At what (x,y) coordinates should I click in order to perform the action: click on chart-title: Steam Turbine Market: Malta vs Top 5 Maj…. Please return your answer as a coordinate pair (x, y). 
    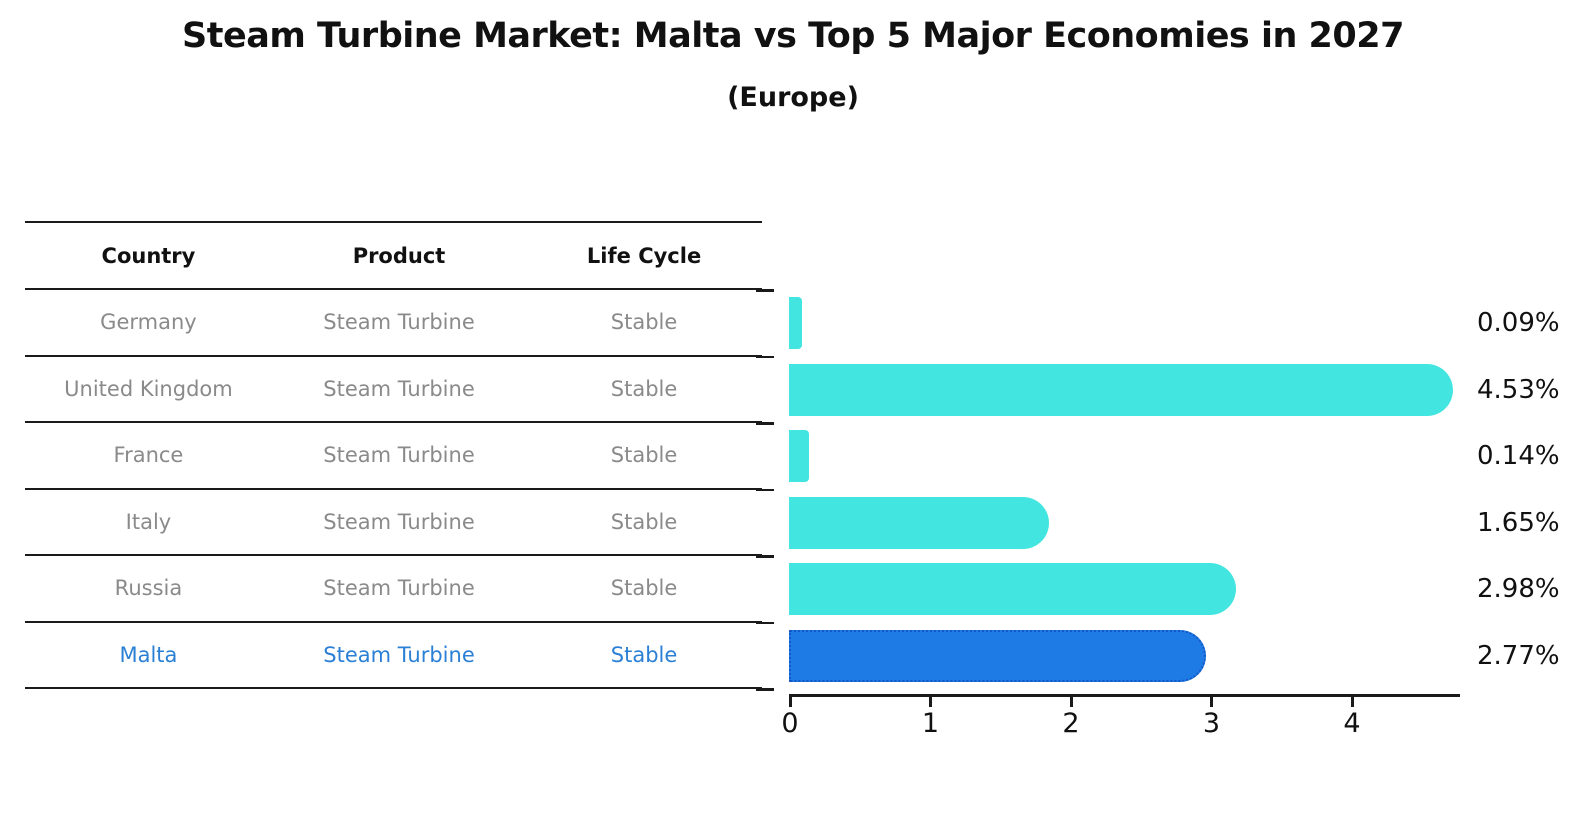
    Looking at the image, I should click on (793, 36).